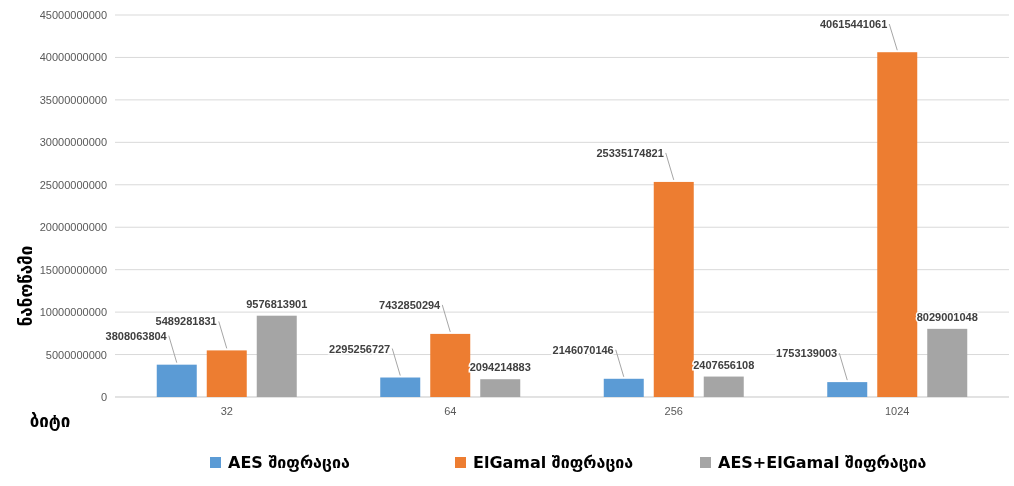 Image resolution: width=1014 pixels, height=486 pixels. What do you see at coordinates (853, 24) in the screenshot?
I see `data-label: 40615441061` at bounding box center [853, 24].